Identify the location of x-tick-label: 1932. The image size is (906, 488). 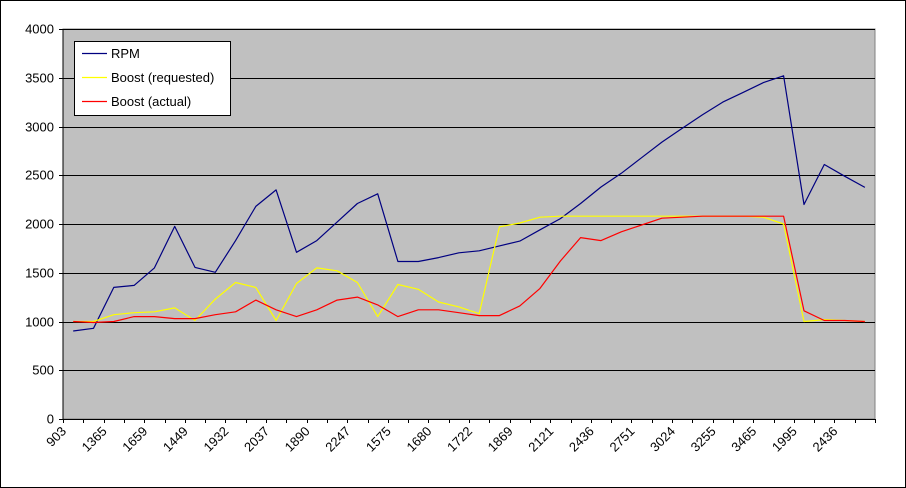
(215, 439).